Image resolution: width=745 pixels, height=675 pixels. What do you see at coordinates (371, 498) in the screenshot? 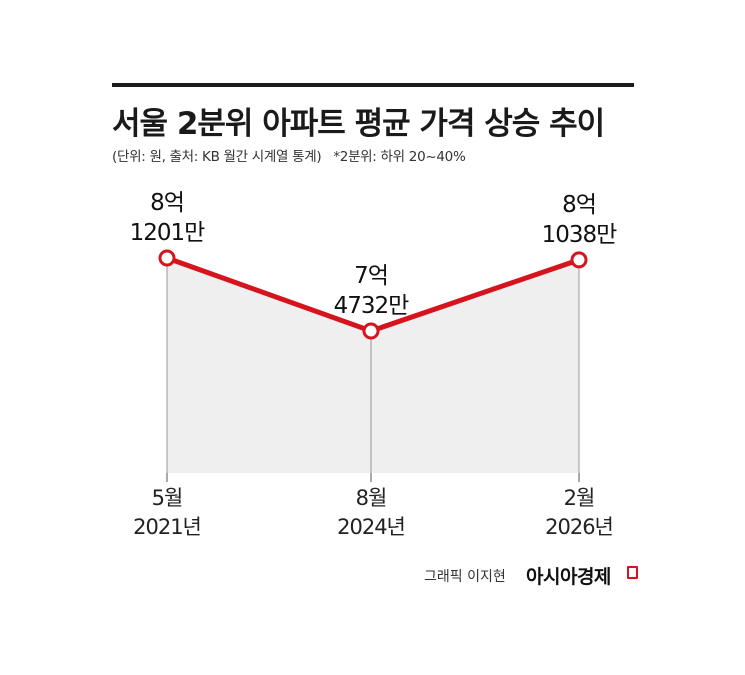
I see `x-tick-label-month: 8월` at bounding box center [371, 498].